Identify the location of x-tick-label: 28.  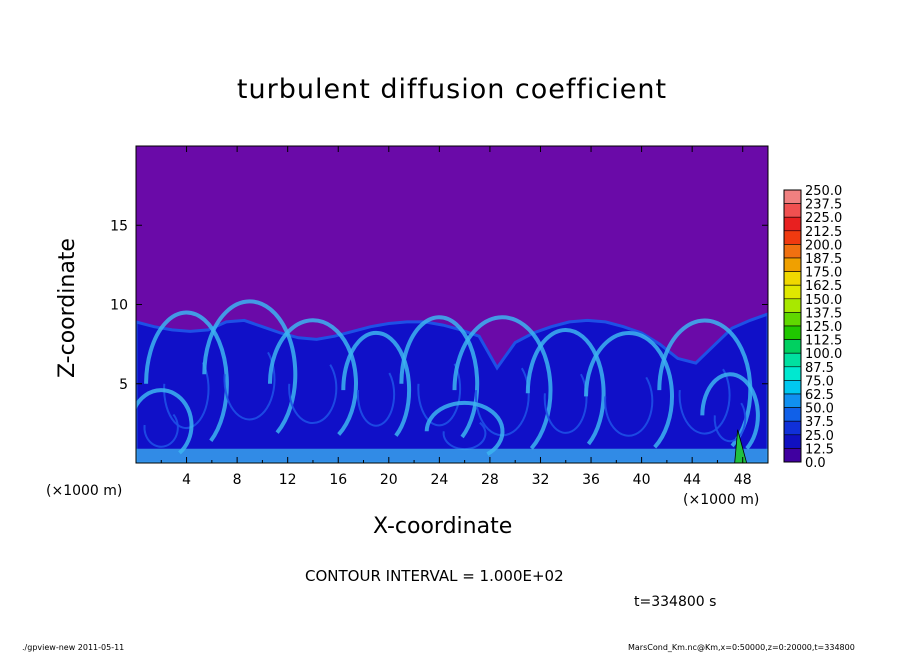
(490, 480).